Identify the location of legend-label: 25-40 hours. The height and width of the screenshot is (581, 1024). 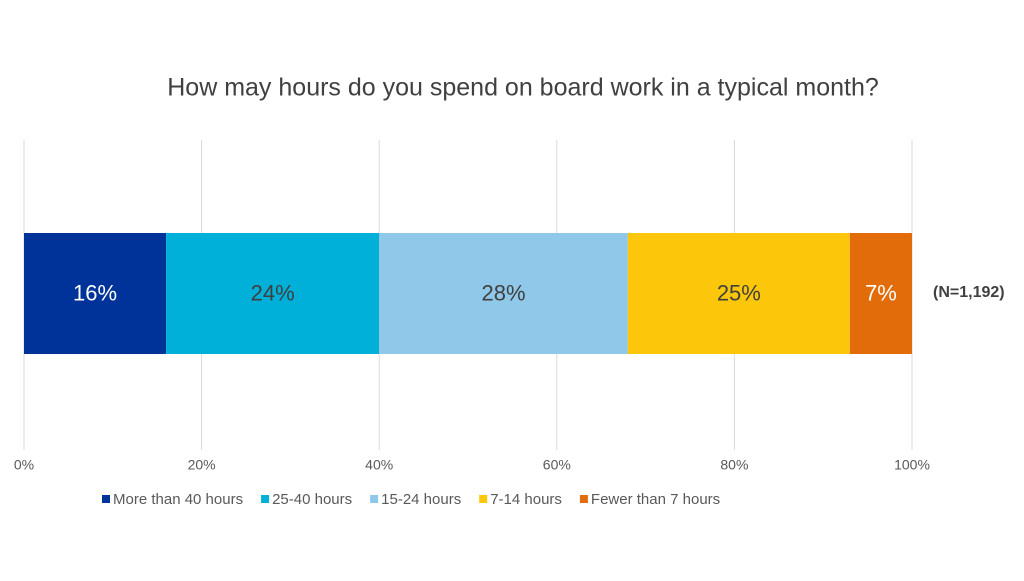
(312, 499).